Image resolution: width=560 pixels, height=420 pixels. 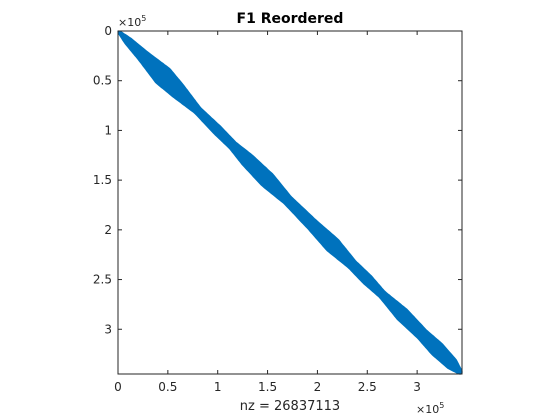 What do you see at coordinates (290, 406) in the screenshot?
I see `x-axis-label: nz = 26837113` at bounding box center [290, 406].